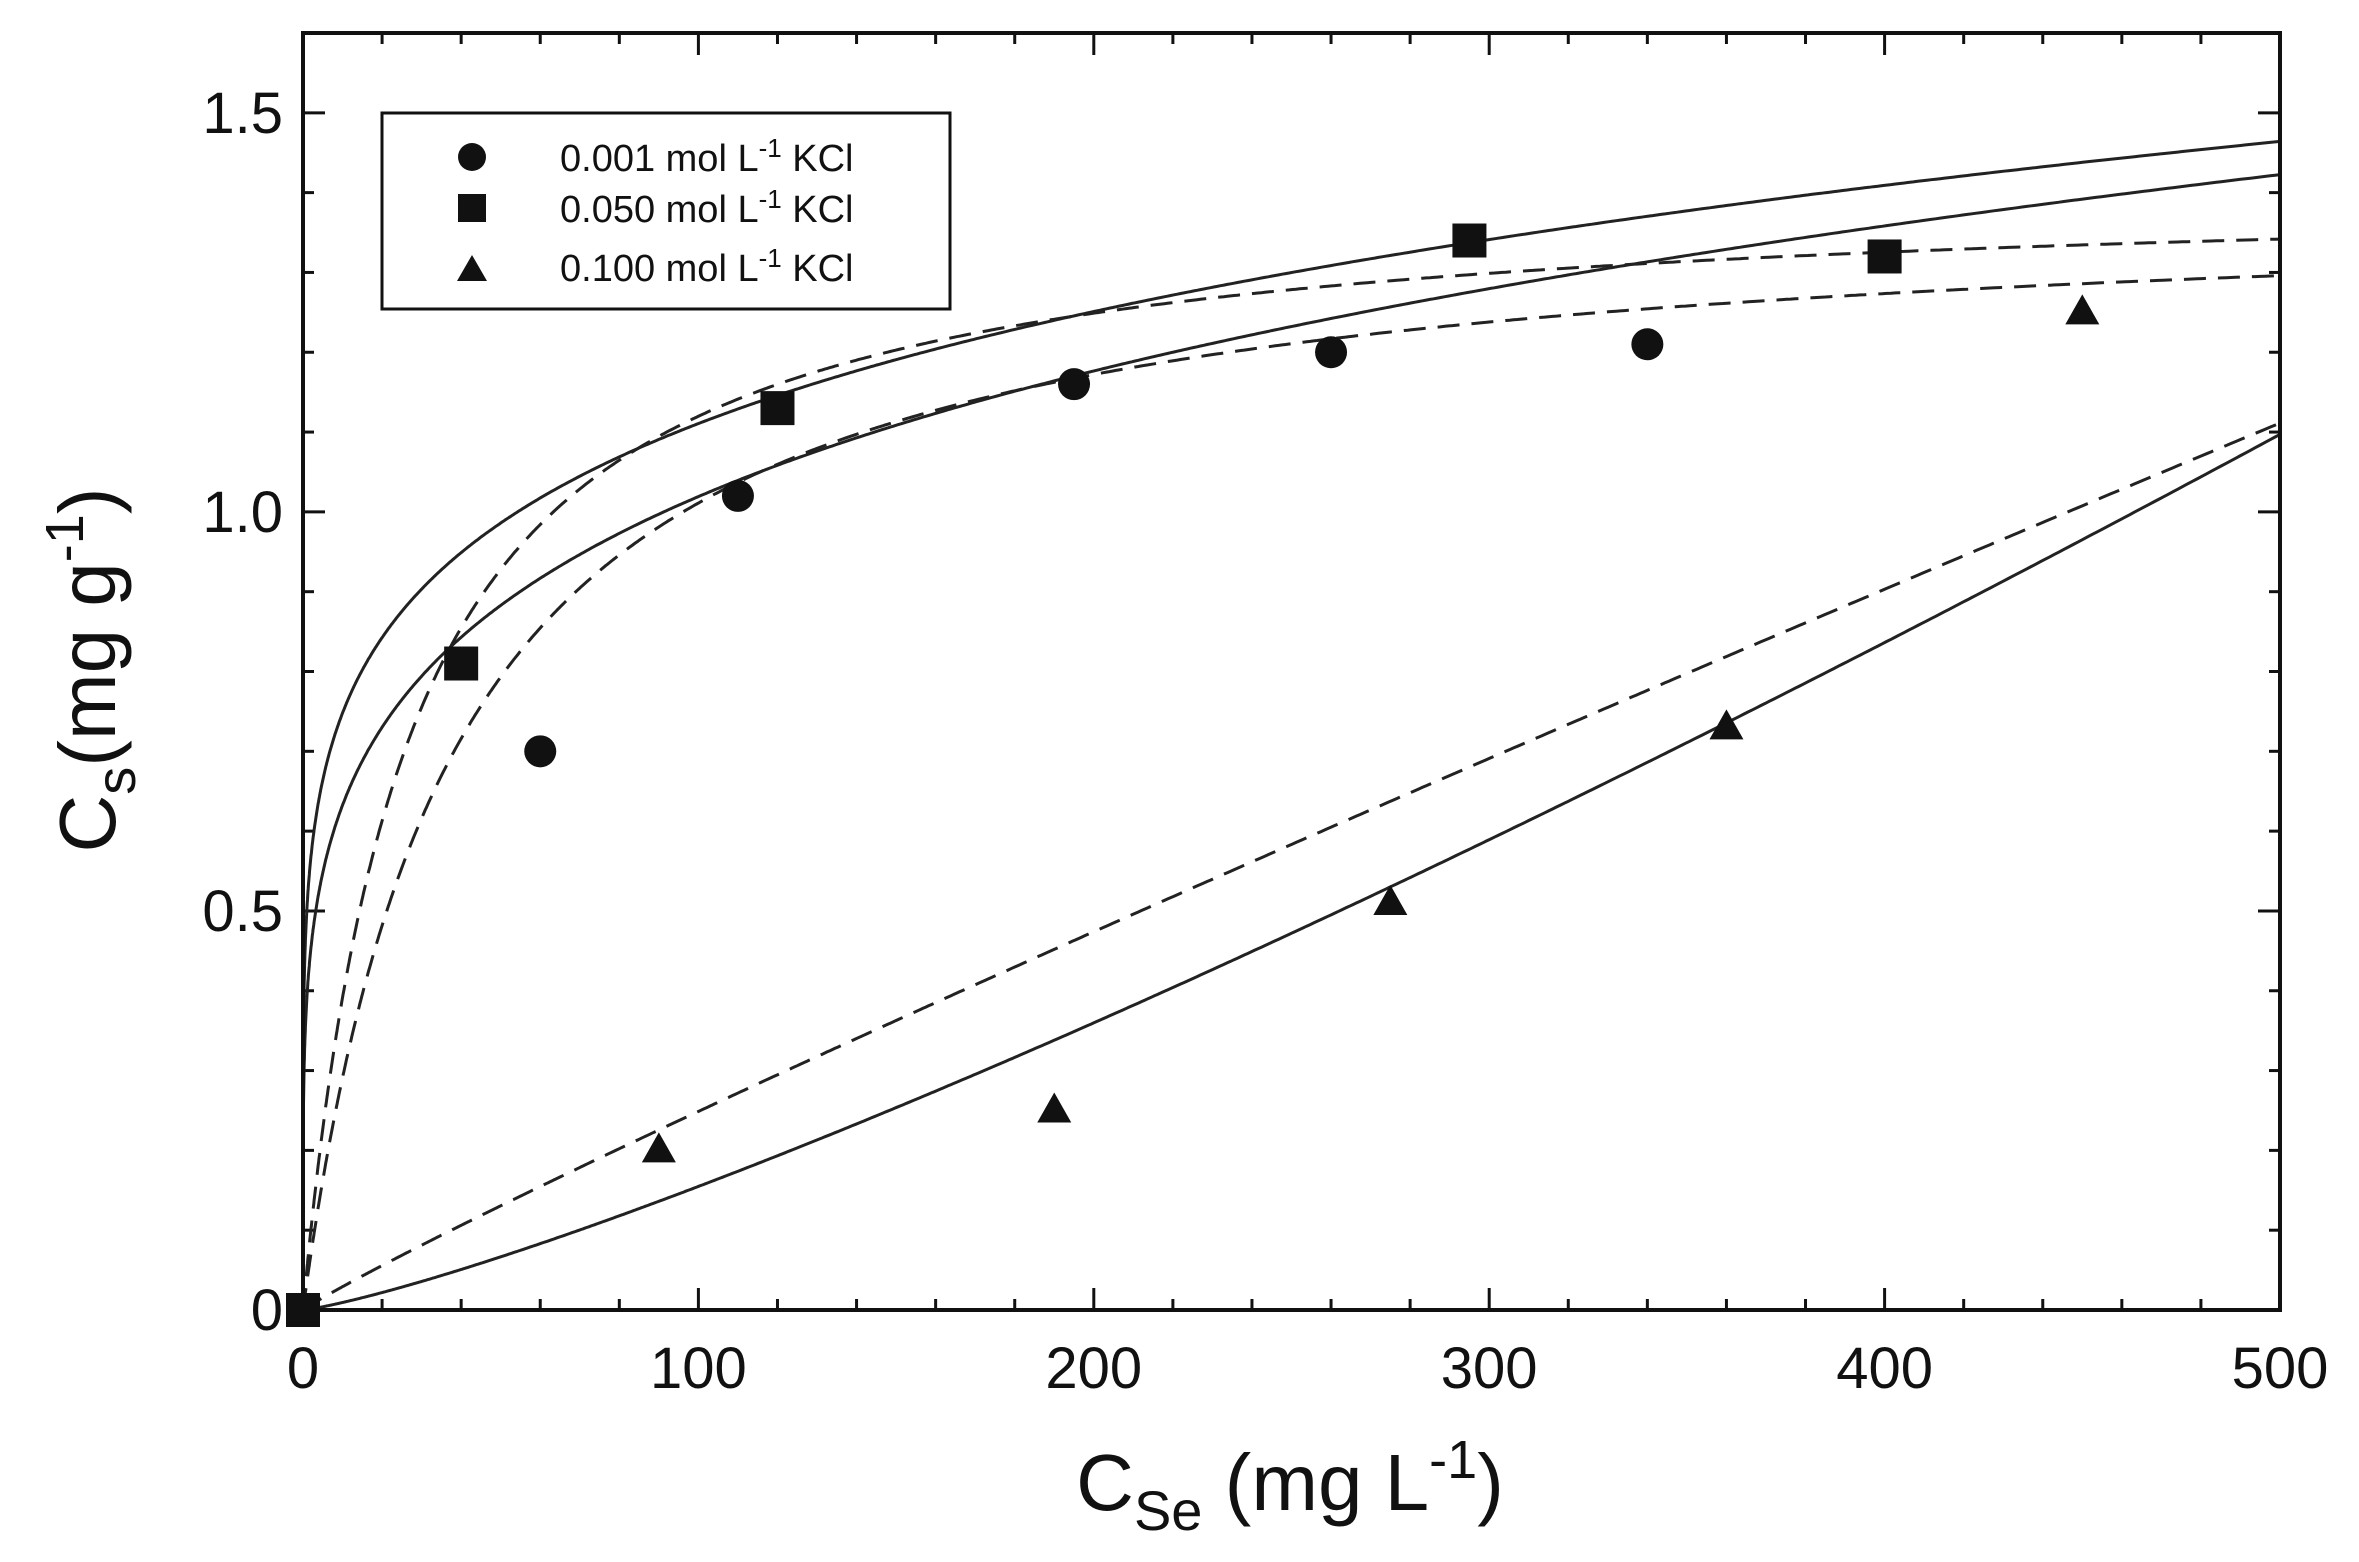 The image size is (2359, 1562). Describe the element at coordinates (303, 1368) in the screenshot. I see `x-tick-label: 0` at that location.